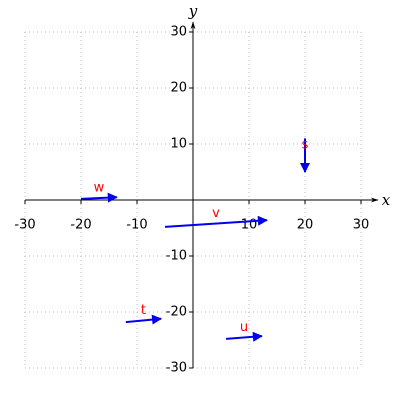 The image size is (400, 400). Describe the element at coordinates (80, 225) in the screenshot. I see `x-tick-label: -20` at that location.